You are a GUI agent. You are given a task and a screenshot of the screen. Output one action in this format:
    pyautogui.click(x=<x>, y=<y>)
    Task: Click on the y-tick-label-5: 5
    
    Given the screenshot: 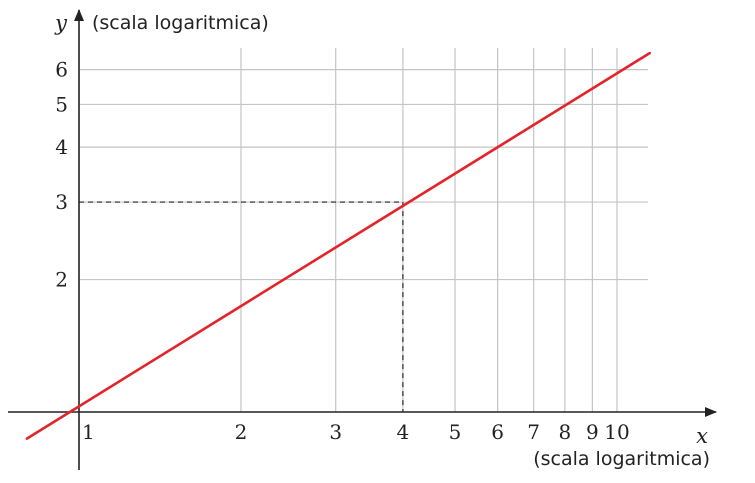 What is the action you would take?
    pyautogui.click(x=61, y=104)
    